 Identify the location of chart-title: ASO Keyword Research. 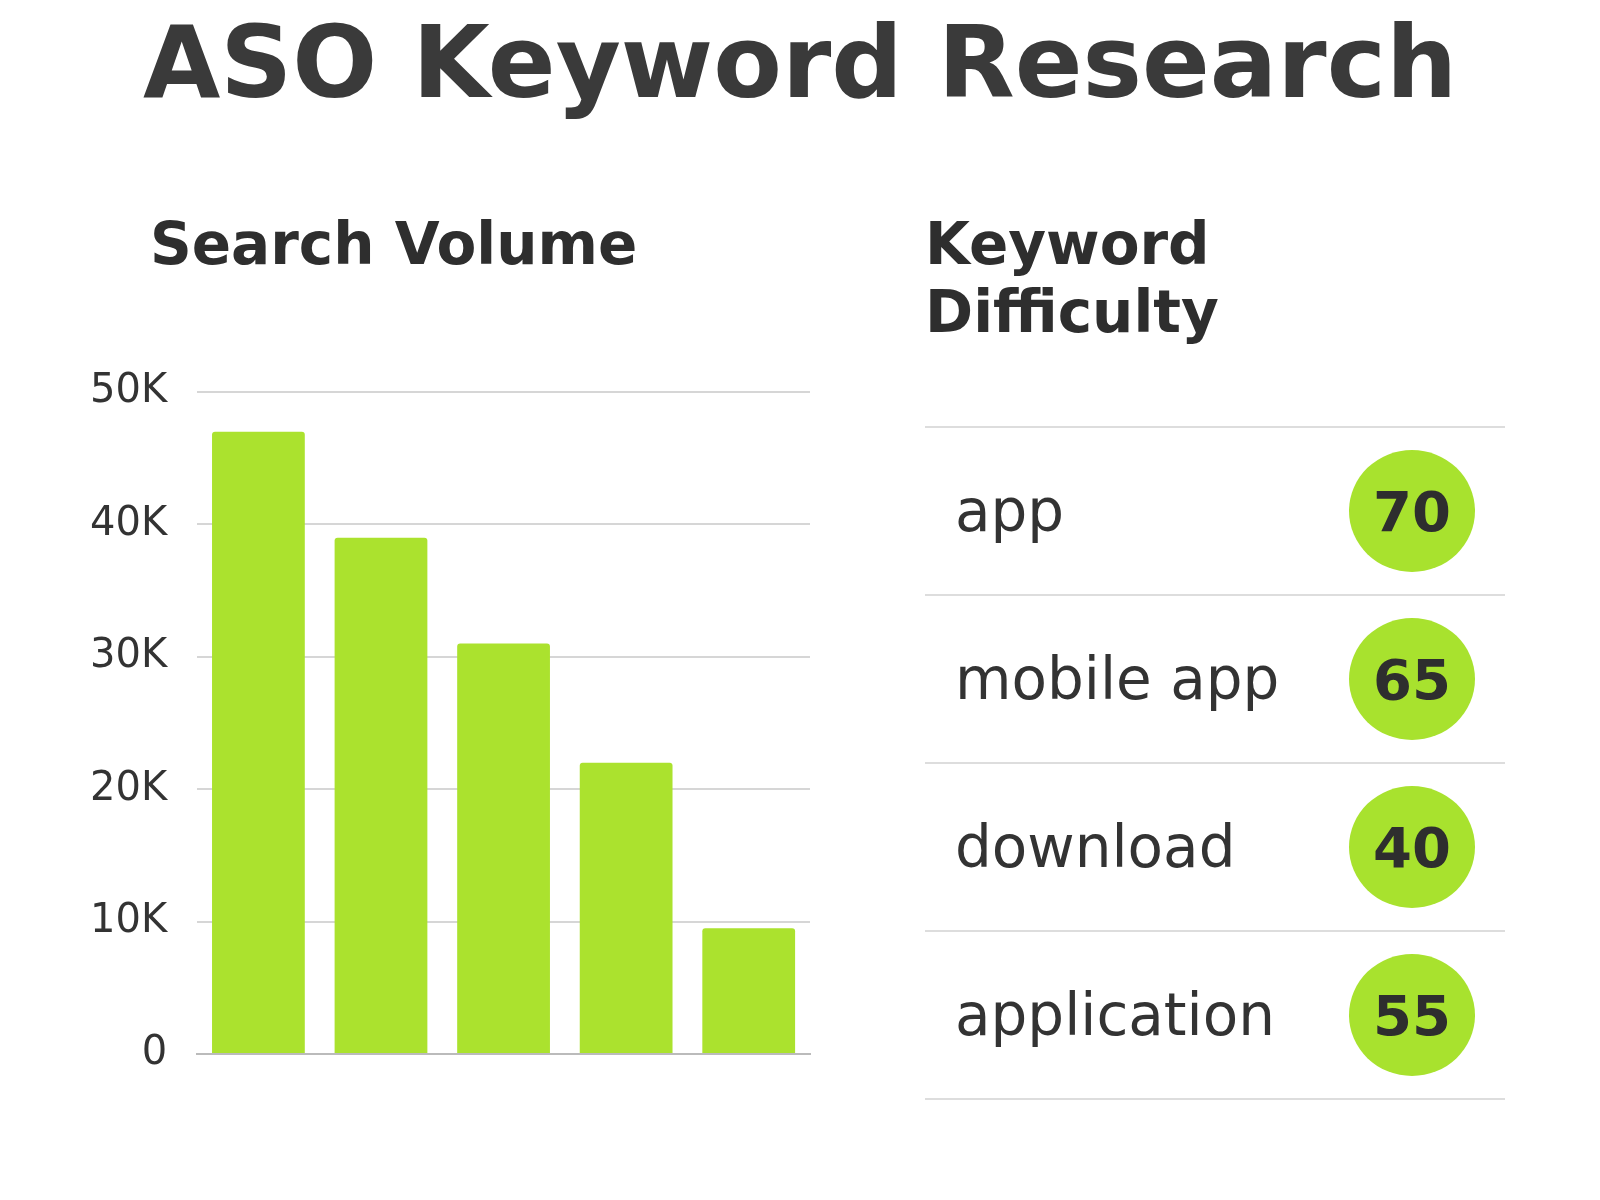
(800, 63).